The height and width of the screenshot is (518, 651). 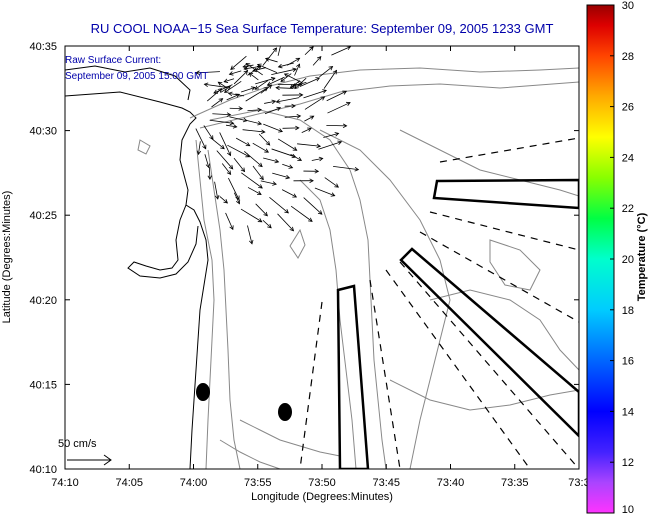 I want to click on x-tick-label: 73:45, so click(x=386, y=483).